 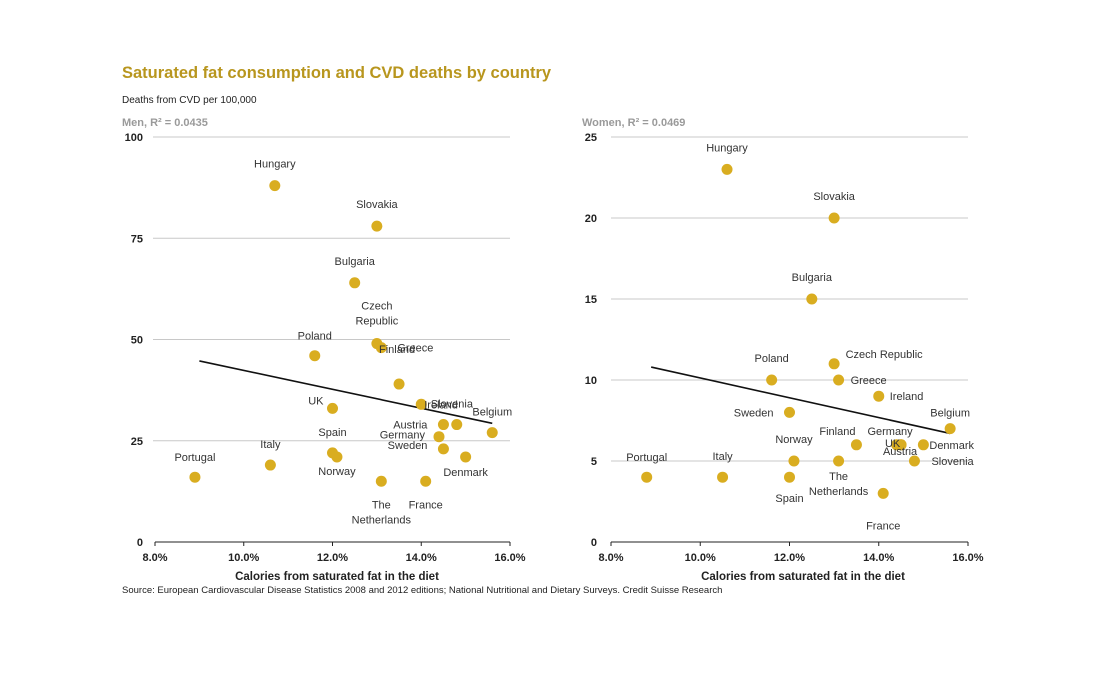 I want to click on women-point-label-uk: UK, so click(x=893, y=444).